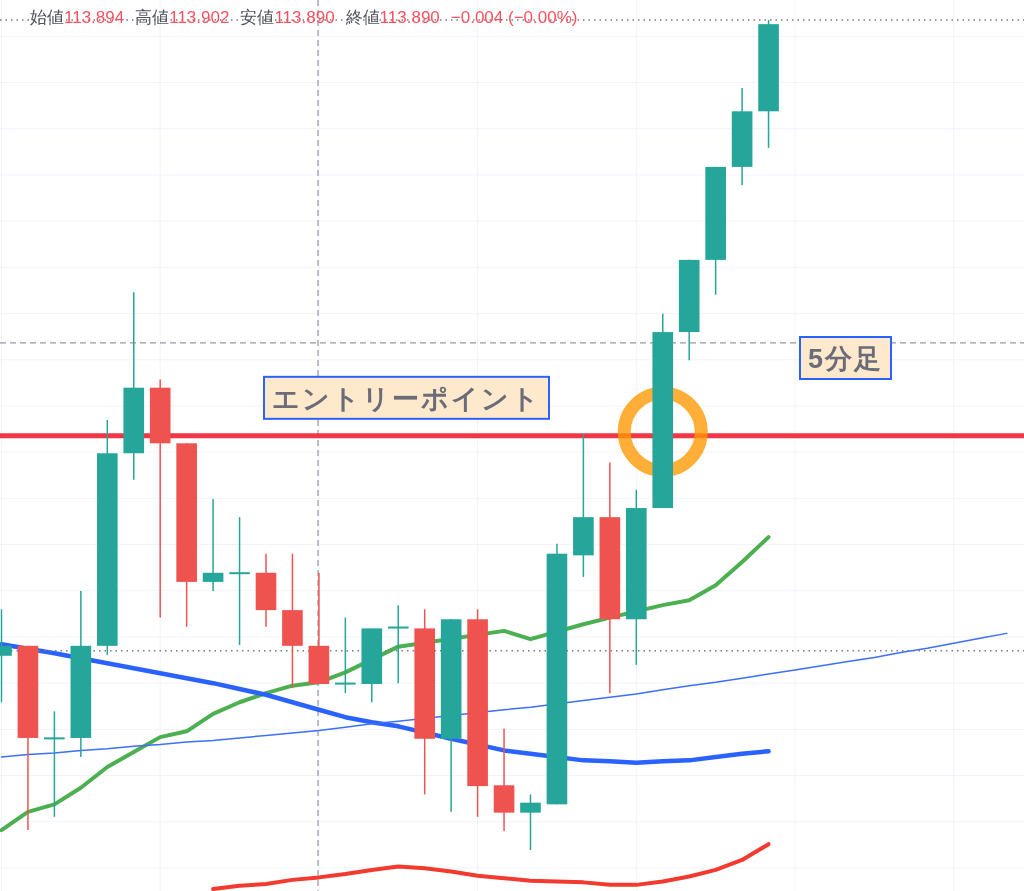 The width and height of the screenshot is (1024, 891). I want to click on annotation: 高値113.902, so click(182, 17).